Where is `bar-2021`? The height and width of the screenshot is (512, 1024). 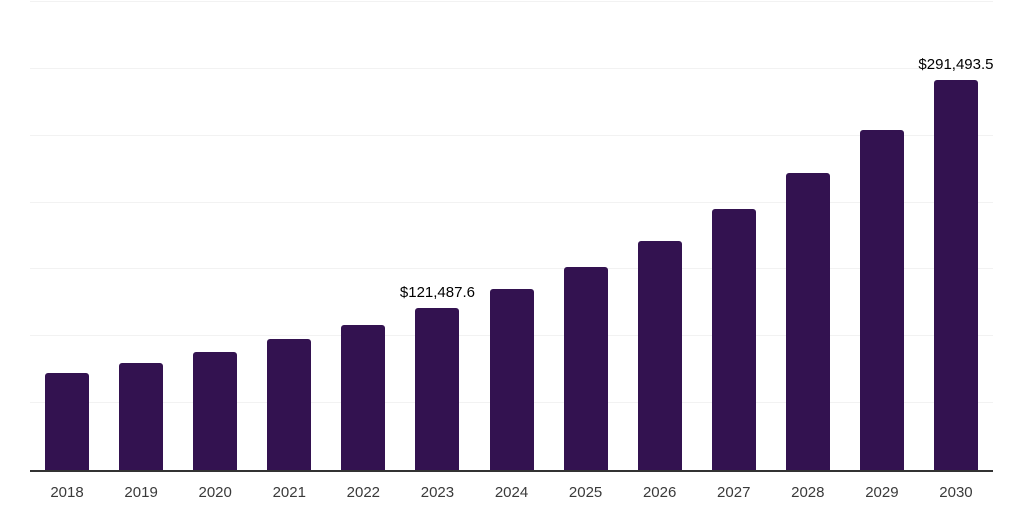
bar-2021 is located at coordinates (289, 404).